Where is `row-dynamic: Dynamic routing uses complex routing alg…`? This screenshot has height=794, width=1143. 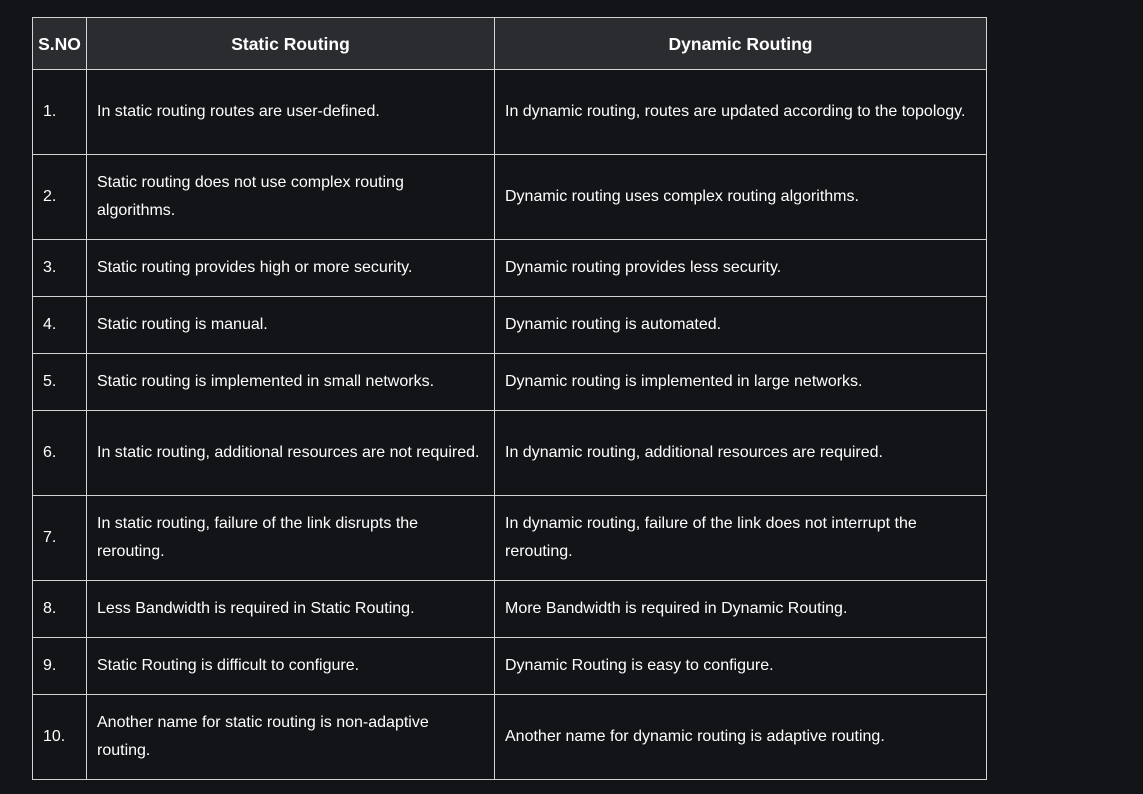 row-dynamic: Dynamic routing uses complex routing alg… is located at coordinates (740, 197).